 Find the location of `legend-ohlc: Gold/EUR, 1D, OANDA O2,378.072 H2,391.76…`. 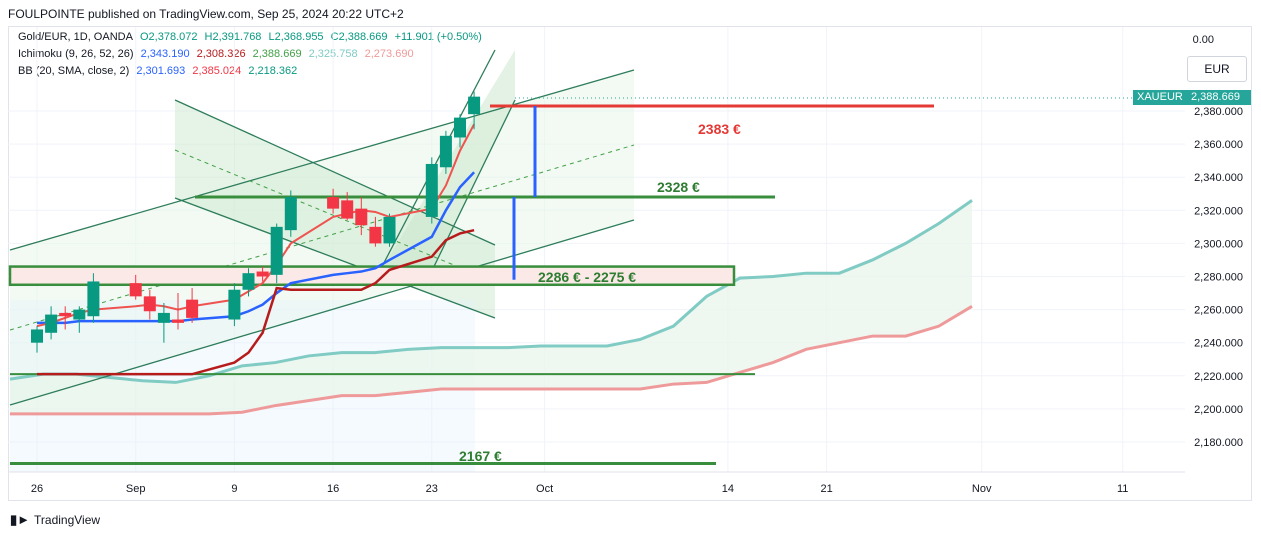

legend-ohlc: Gold/EUR, 1D, OANDA O2,378.072 H2,391.76… is located at coordinates (252, 37).